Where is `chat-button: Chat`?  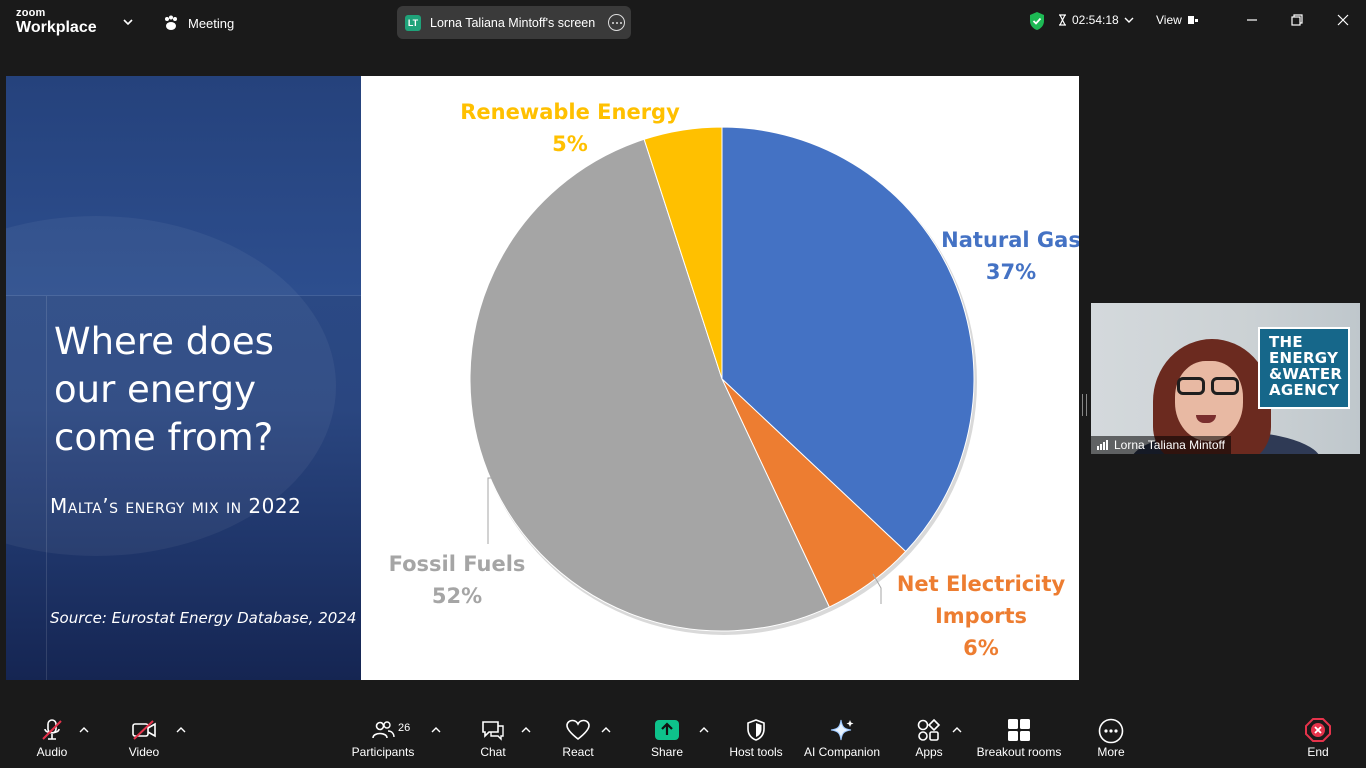 chat-button: Chat is located at coordinates (493, 738).